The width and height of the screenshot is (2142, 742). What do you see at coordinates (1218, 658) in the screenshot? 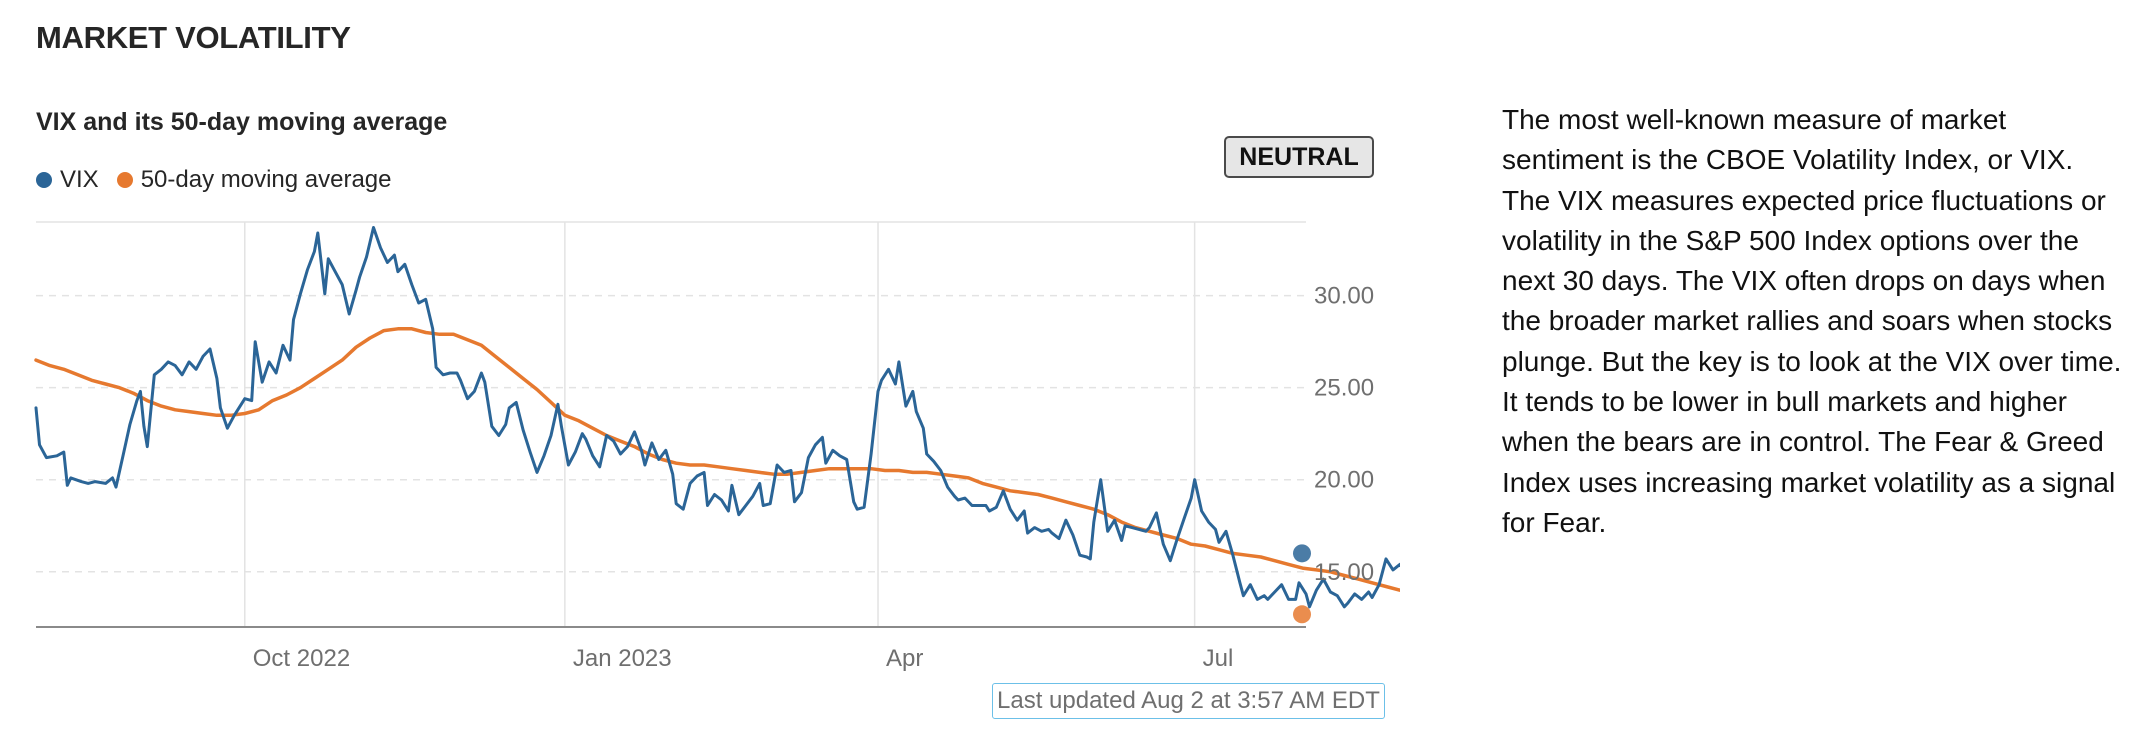
I see `x-tick-label: Jul` at bounding box center [1218, 658].